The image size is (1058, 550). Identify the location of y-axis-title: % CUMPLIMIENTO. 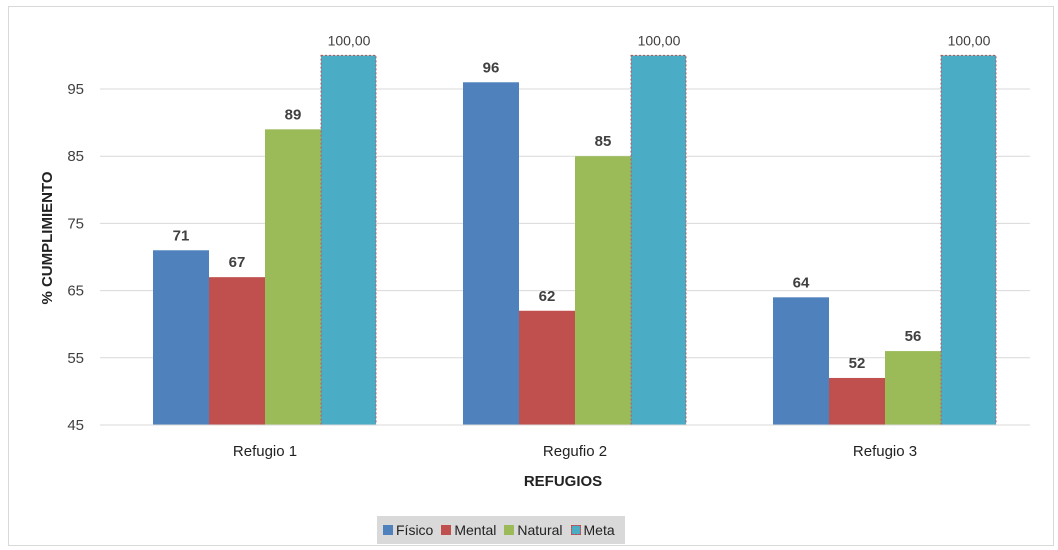
(47, 237).